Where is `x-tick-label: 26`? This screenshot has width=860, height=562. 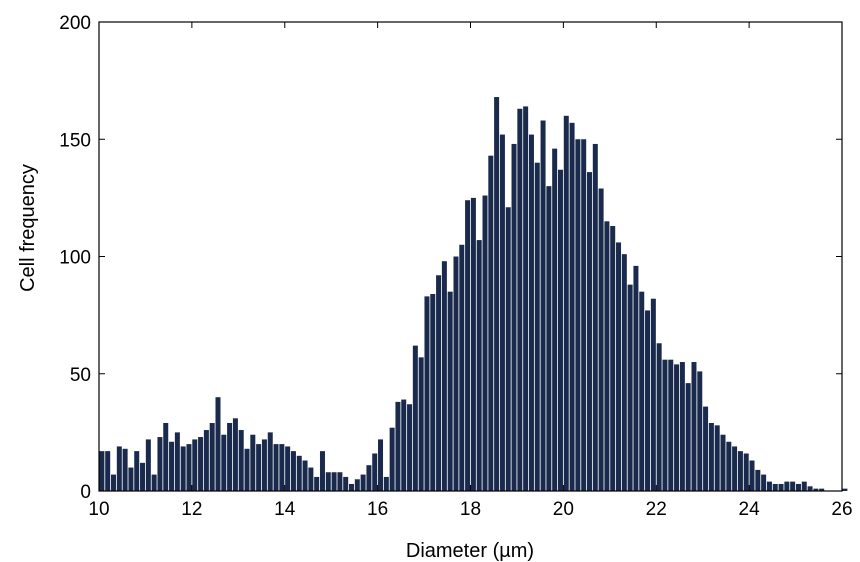 x-tick-label: 26 is located at coordinates (841, 509).